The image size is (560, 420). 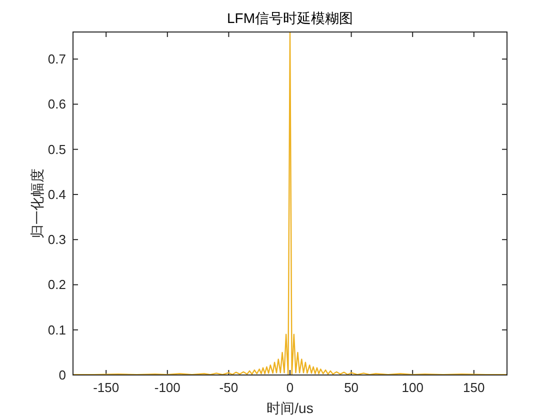 I want to click on x-tick-label: 50, so click(x=351, y=387).